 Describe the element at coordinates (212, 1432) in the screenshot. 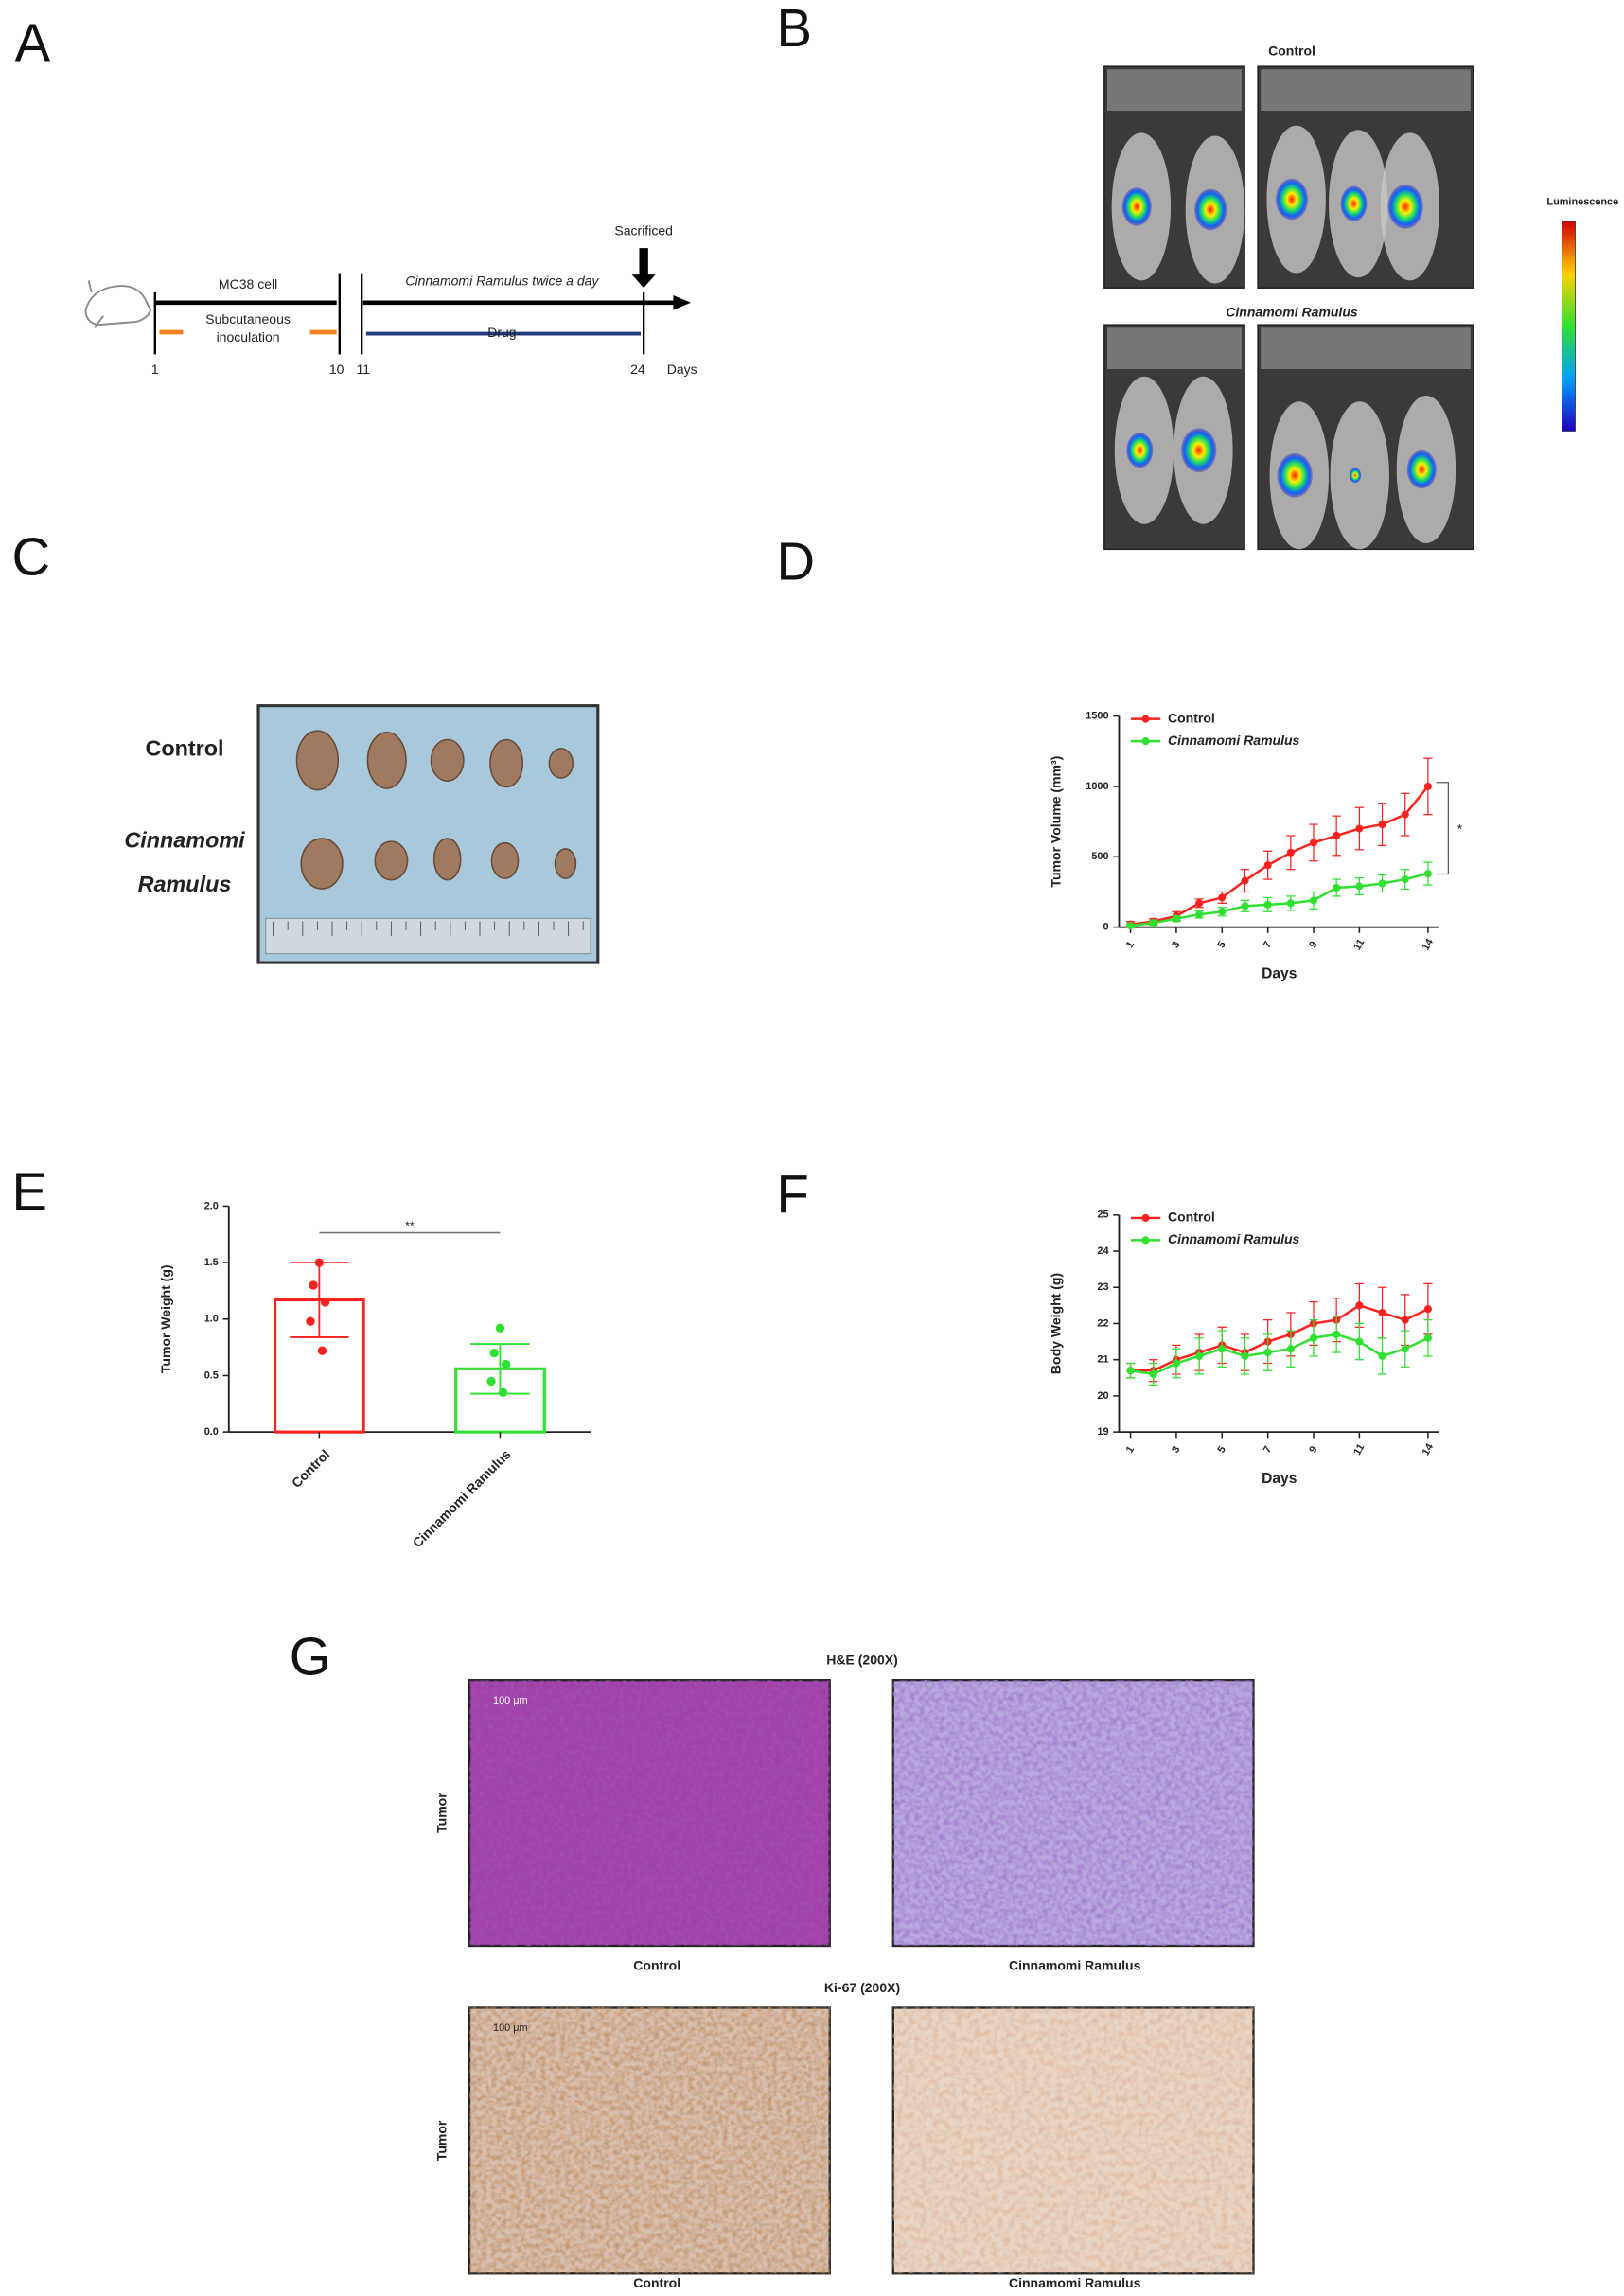

I see `y-tick-label: 0.0` at that location.